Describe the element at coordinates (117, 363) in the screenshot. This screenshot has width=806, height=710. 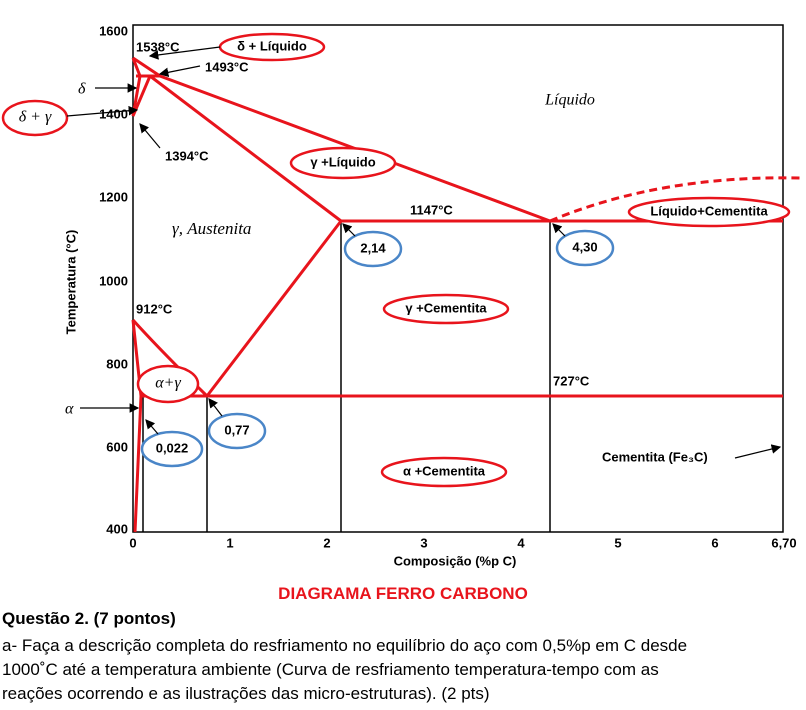
I see `y-tick-label: 800` at that location.